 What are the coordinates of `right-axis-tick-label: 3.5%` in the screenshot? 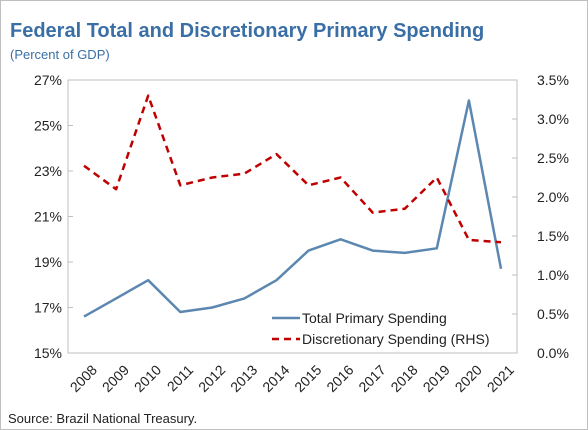 It's located at (553, 80).